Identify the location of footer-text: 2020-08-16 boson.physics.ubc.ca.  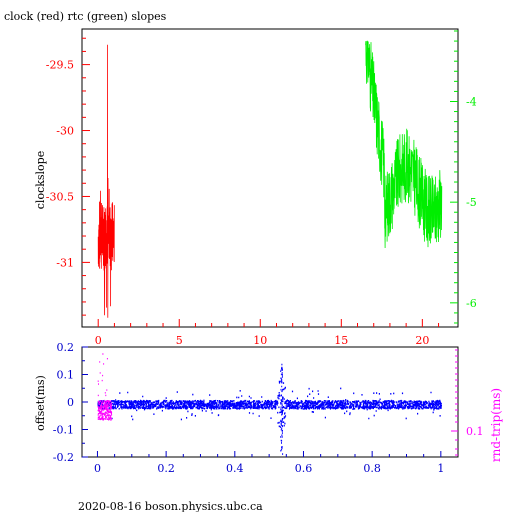
(170, 506).